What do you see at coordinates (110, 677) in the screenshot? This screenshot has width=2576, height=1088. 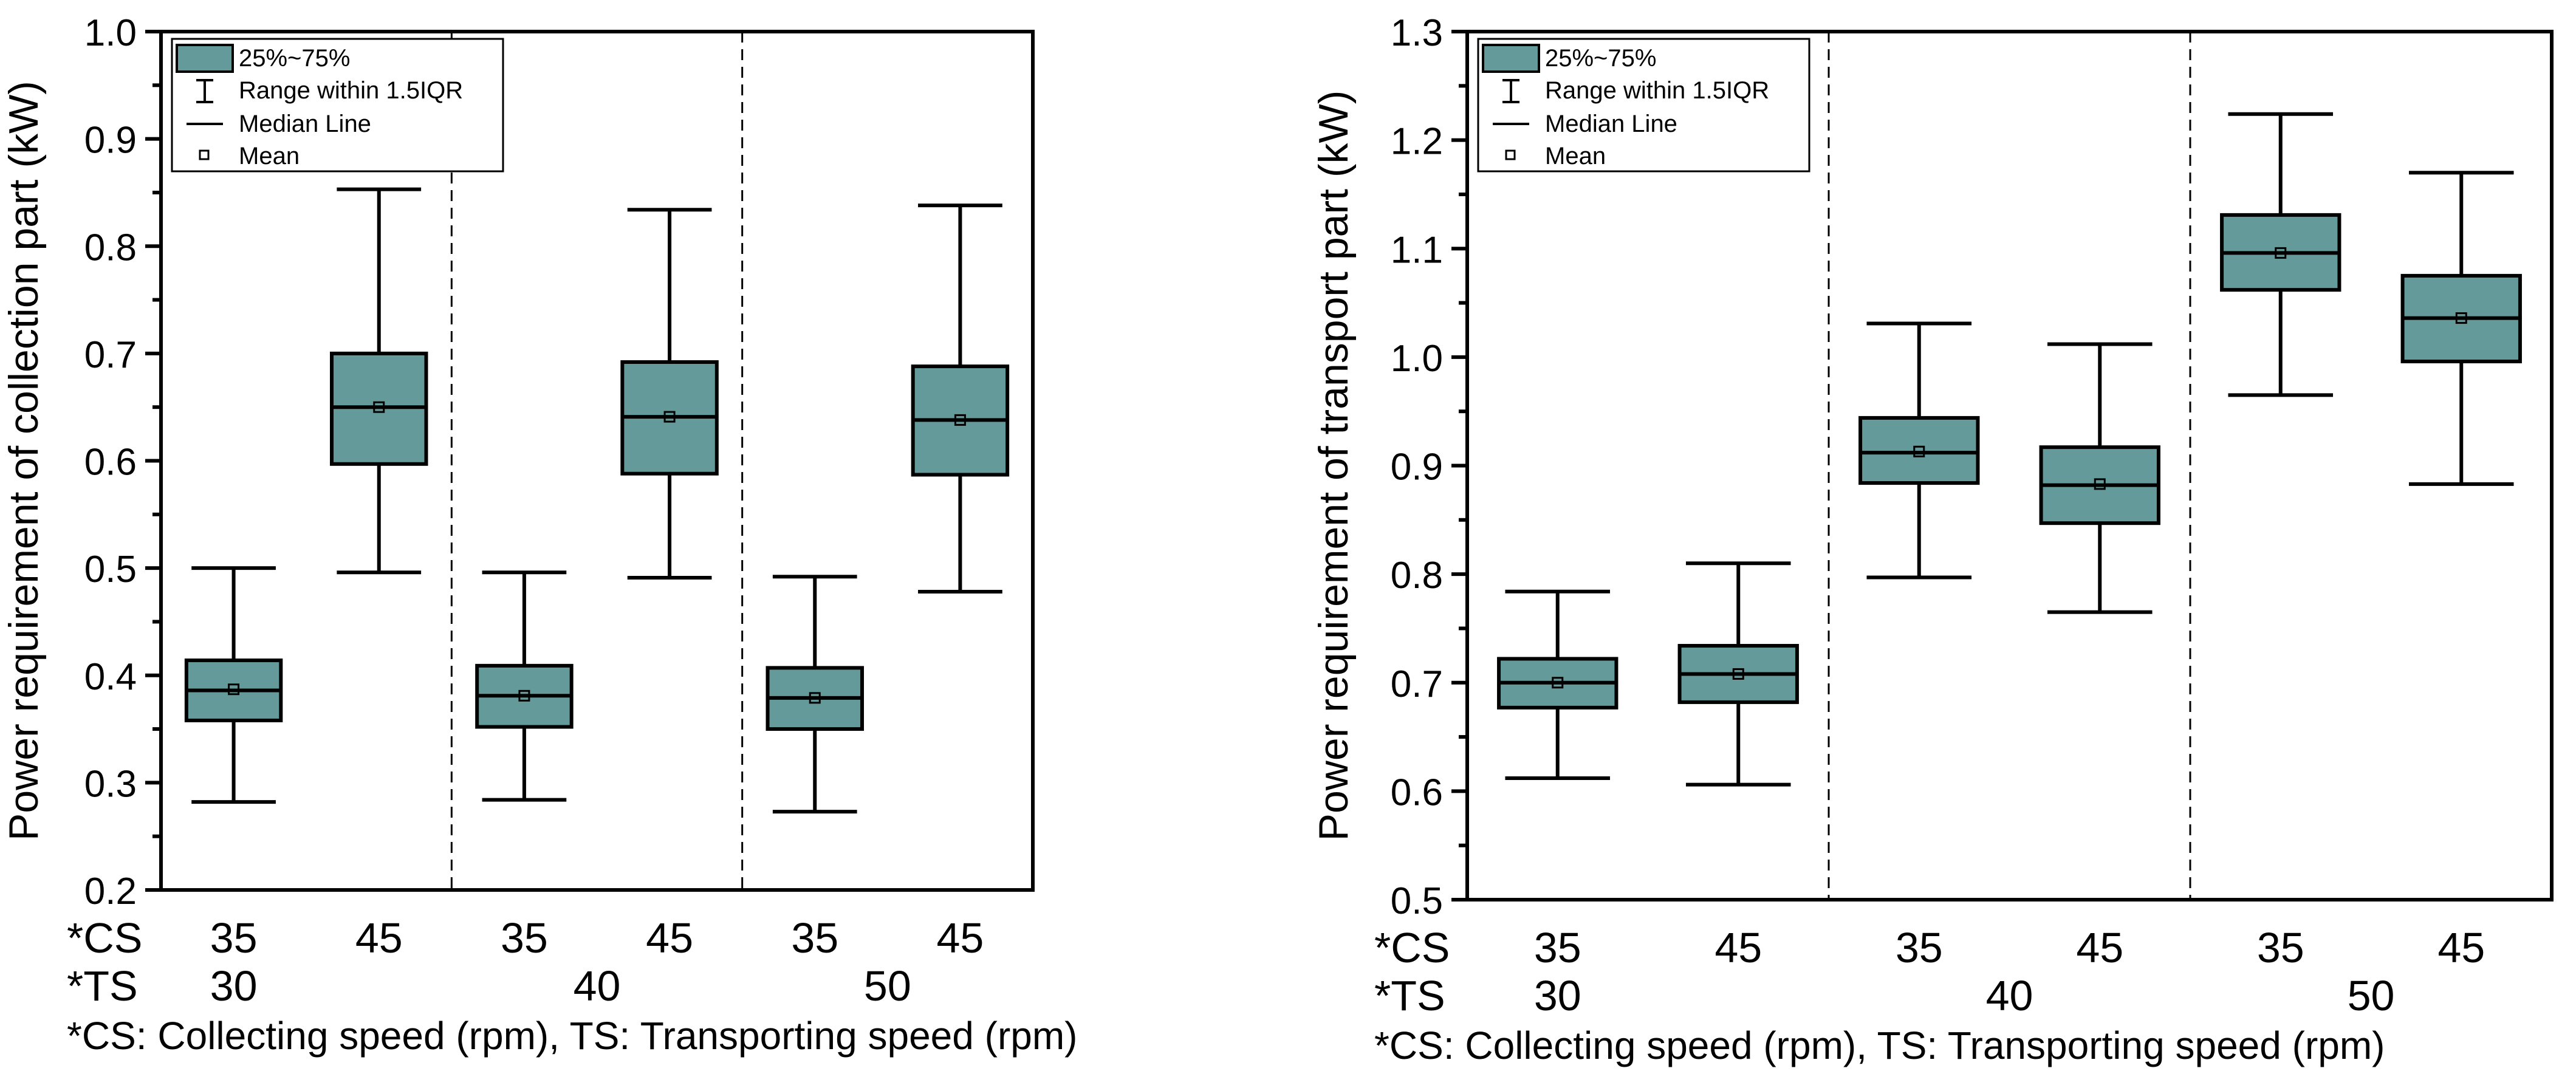 I see `y-tick-label: 0.4` at bounding box center [110, 677].